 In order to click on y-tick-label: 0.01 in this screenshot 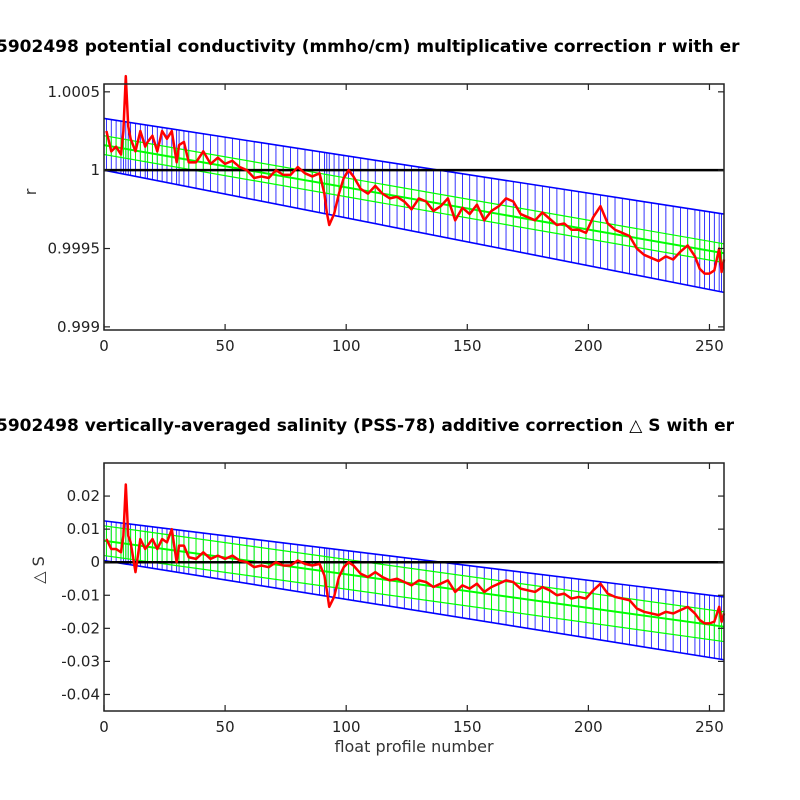, I will do `click(83, 529)`.